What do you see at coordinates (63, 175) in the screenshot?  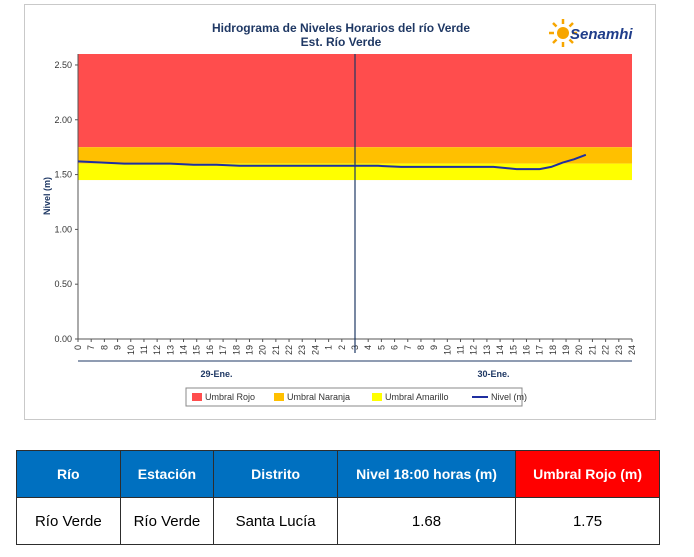 I see `y-tick-label: 1.50` at bounding box center [63, 175].